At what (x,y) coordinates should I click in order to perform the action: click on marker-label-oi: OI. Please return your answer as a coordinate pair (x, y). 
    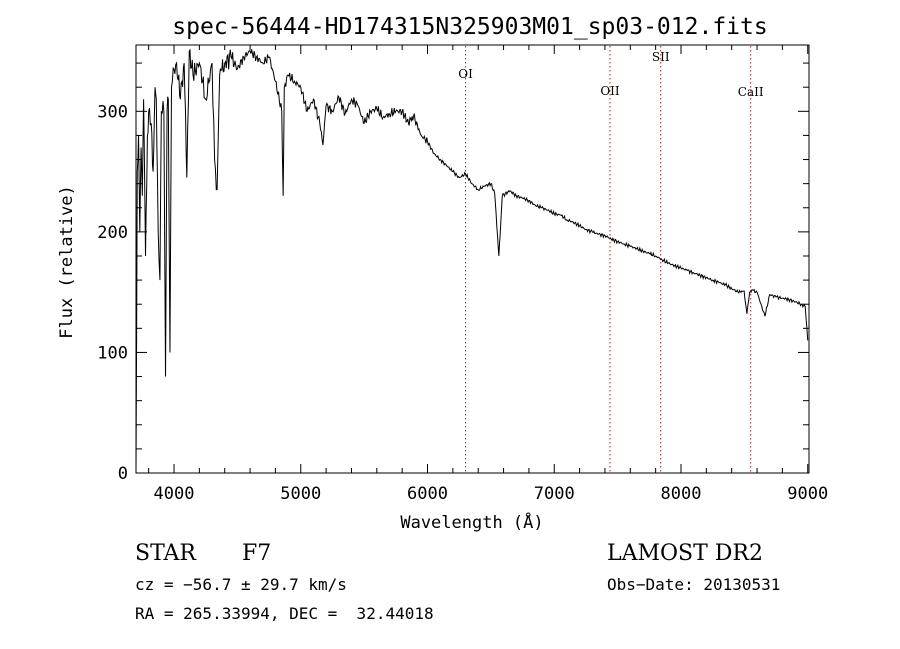
    Looking at the image, I should click on (465, 74).